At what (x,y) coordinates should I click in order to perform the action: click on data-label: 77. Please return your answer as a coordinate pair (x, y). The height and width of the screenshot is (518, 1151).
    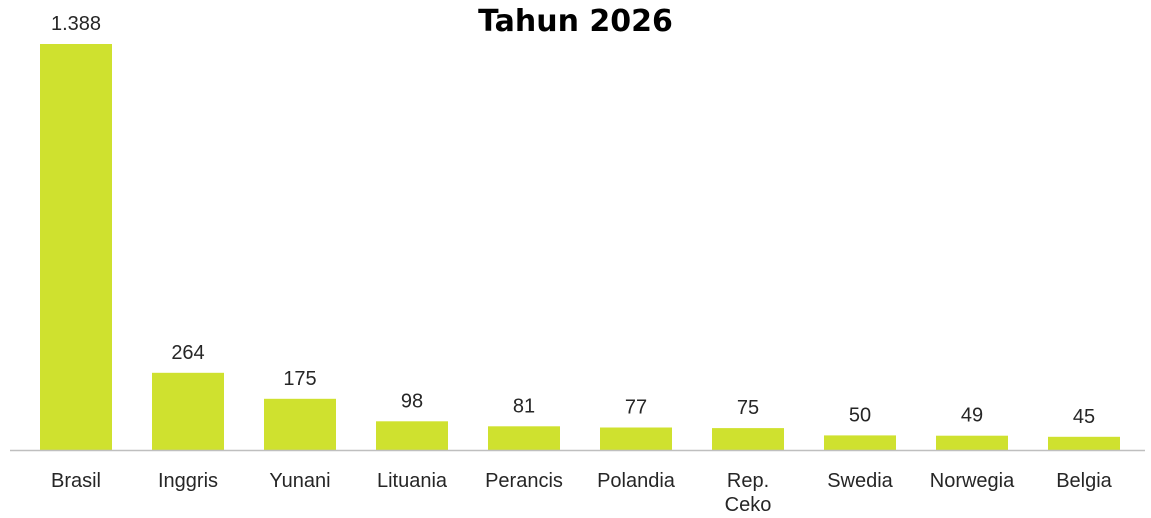
    Looking at the image, I should click on (636, 408).